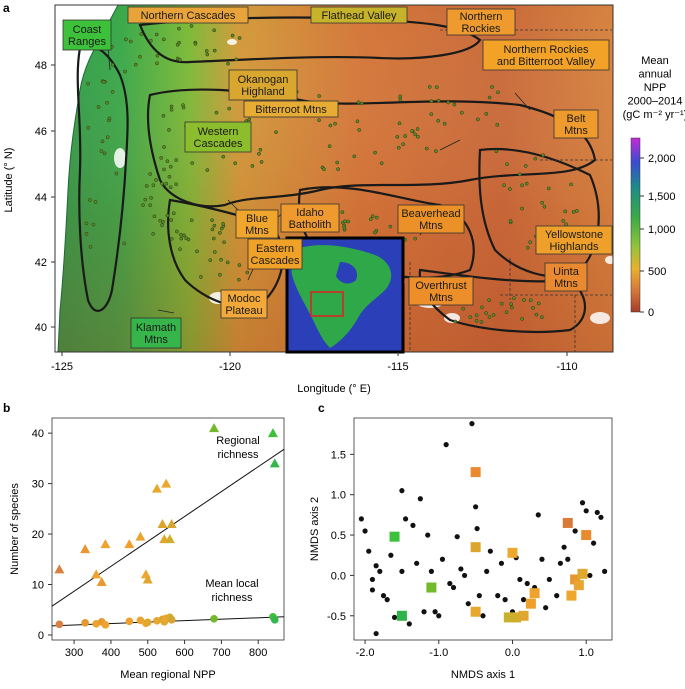  I want to click on chart-c-x-tick-label: 0.0, so click(512, 653).